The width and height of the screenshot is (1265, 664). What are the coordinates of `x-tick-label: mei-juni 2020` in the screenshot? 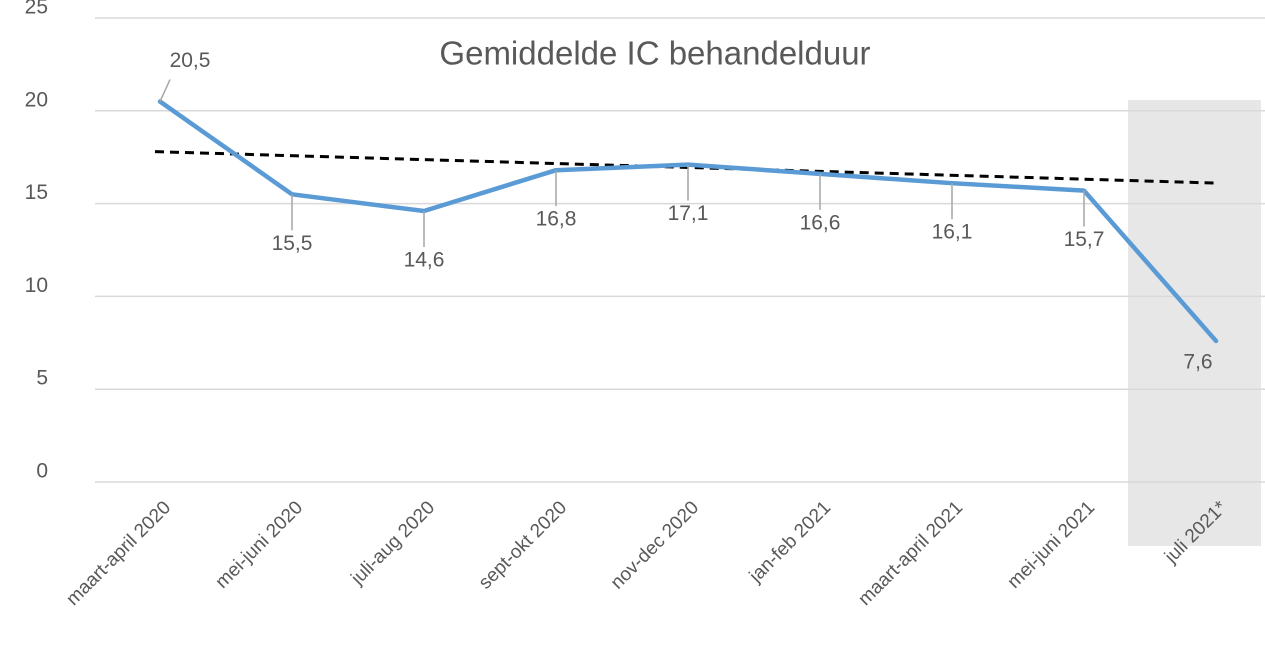 It's located at (260, 545).